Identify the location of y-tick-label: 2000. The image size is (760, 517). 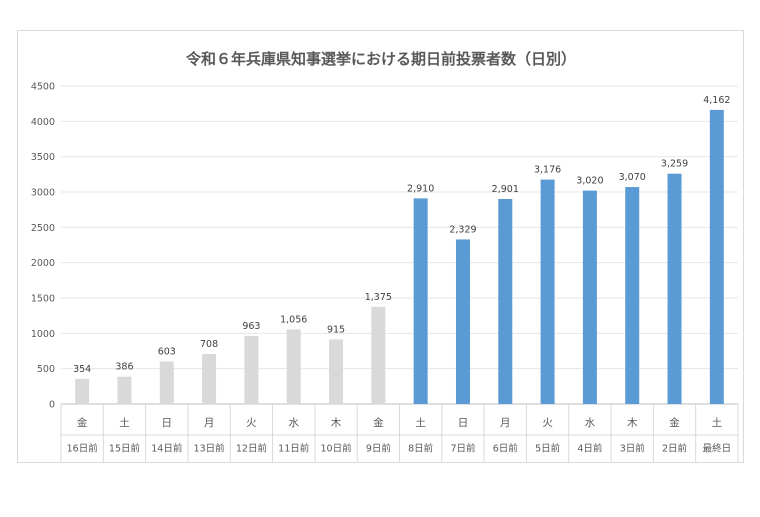
(43, 263).